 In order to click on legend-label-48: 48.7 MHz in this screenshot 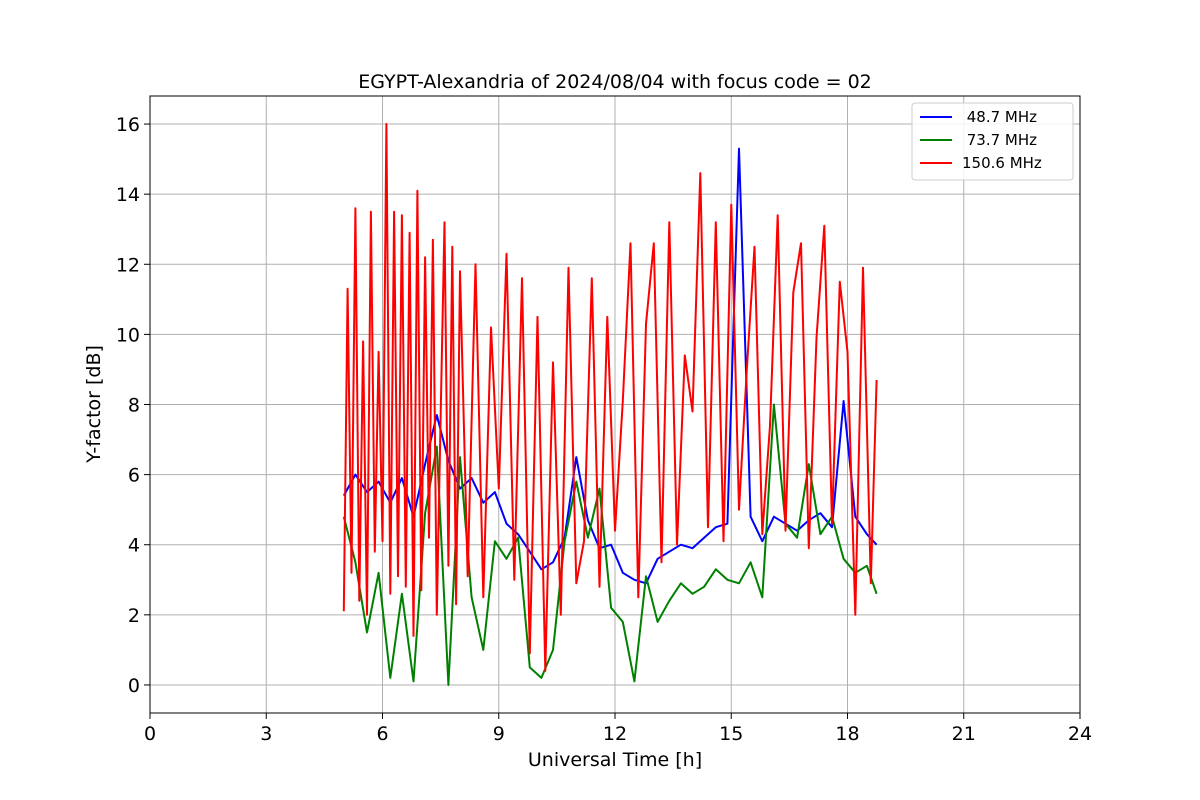, I will do `click(999, 117)`.